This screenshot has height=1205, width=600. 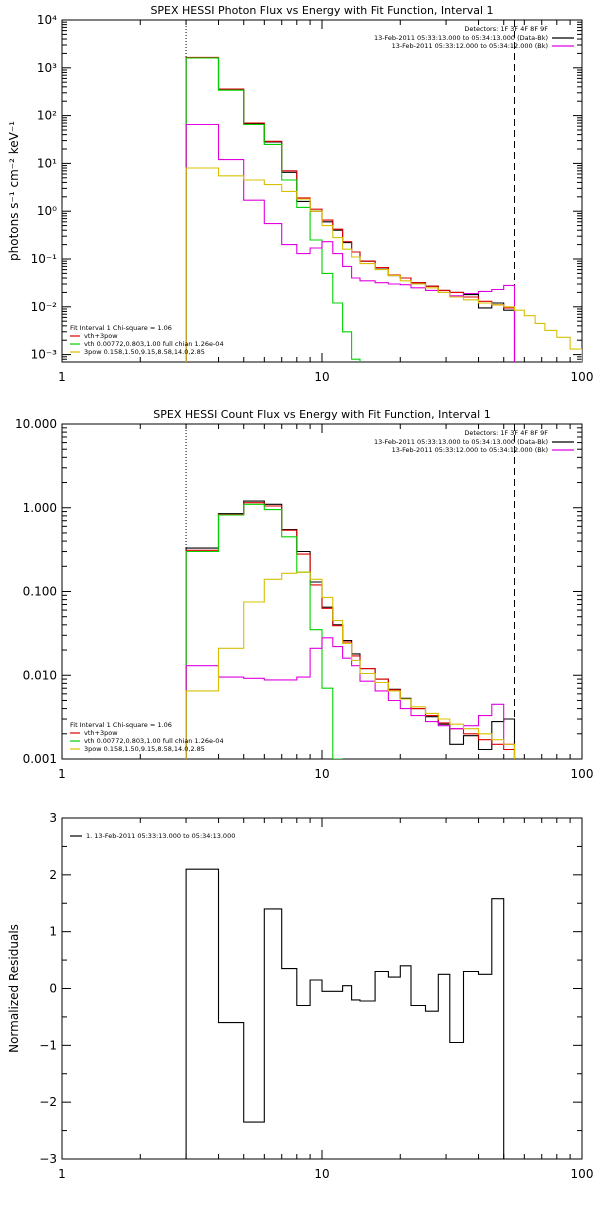 What do you see at coordinates (53, 932) in the screenshot?
I see `y-tick-label: 1` at bounding box center [53, 932].